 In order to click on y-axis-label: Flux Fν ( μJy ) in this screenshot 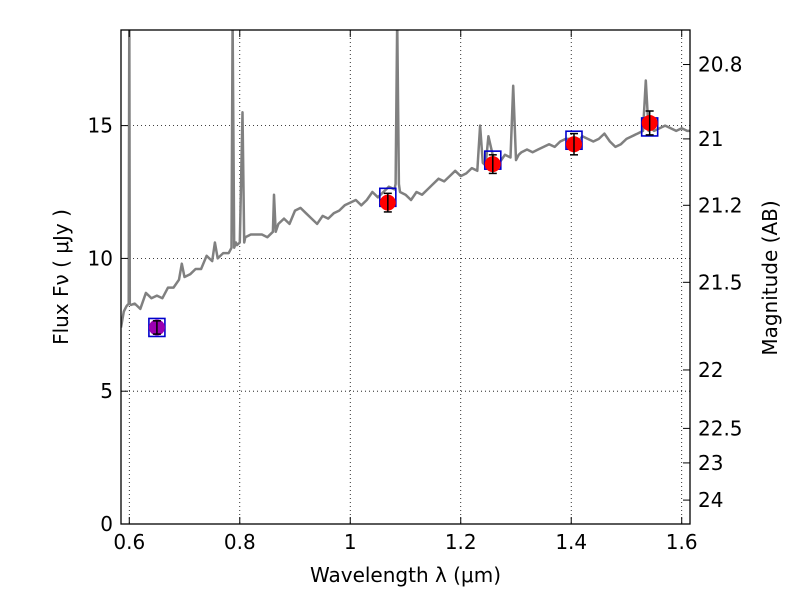, I will do `click(61, 277)`.